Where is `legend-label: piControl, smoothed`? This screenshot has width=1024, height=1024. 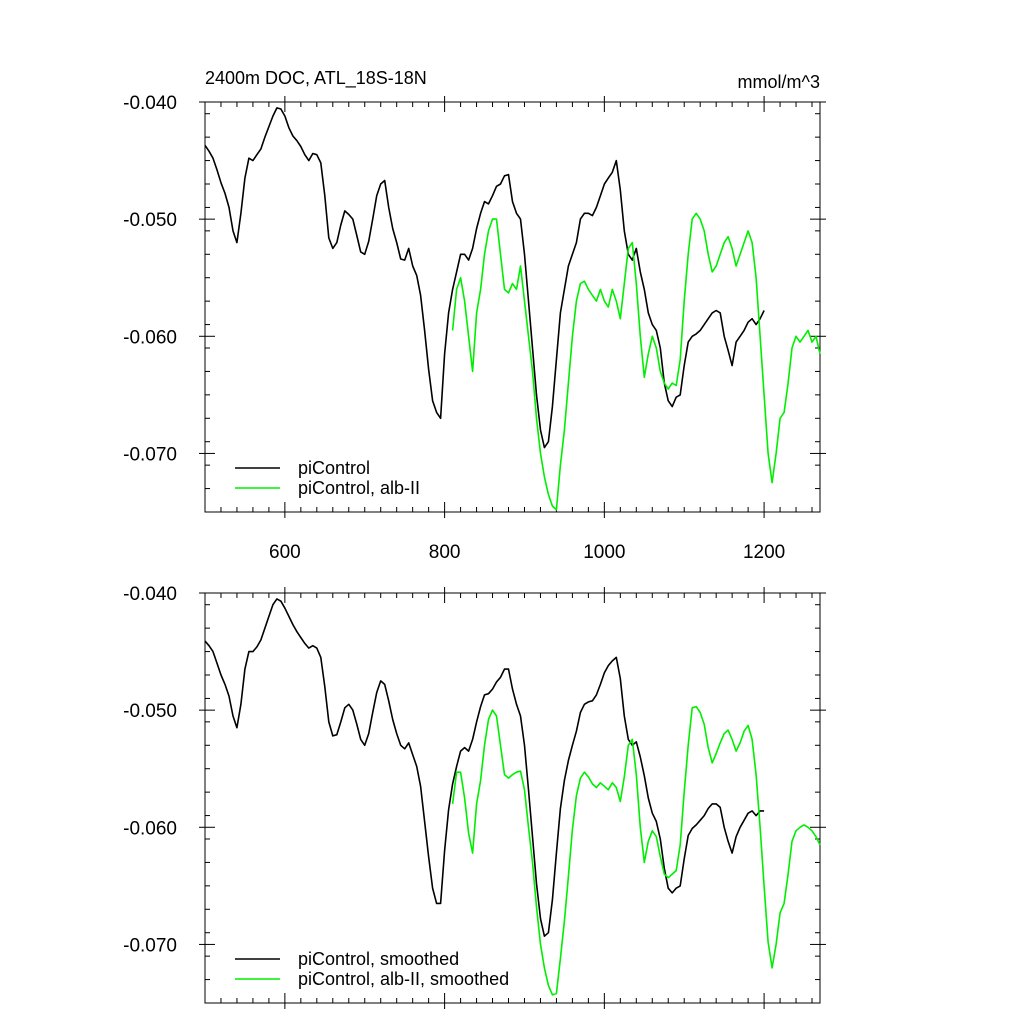
legend-label: piControl, smoothed is located at coordinates (378, 959).